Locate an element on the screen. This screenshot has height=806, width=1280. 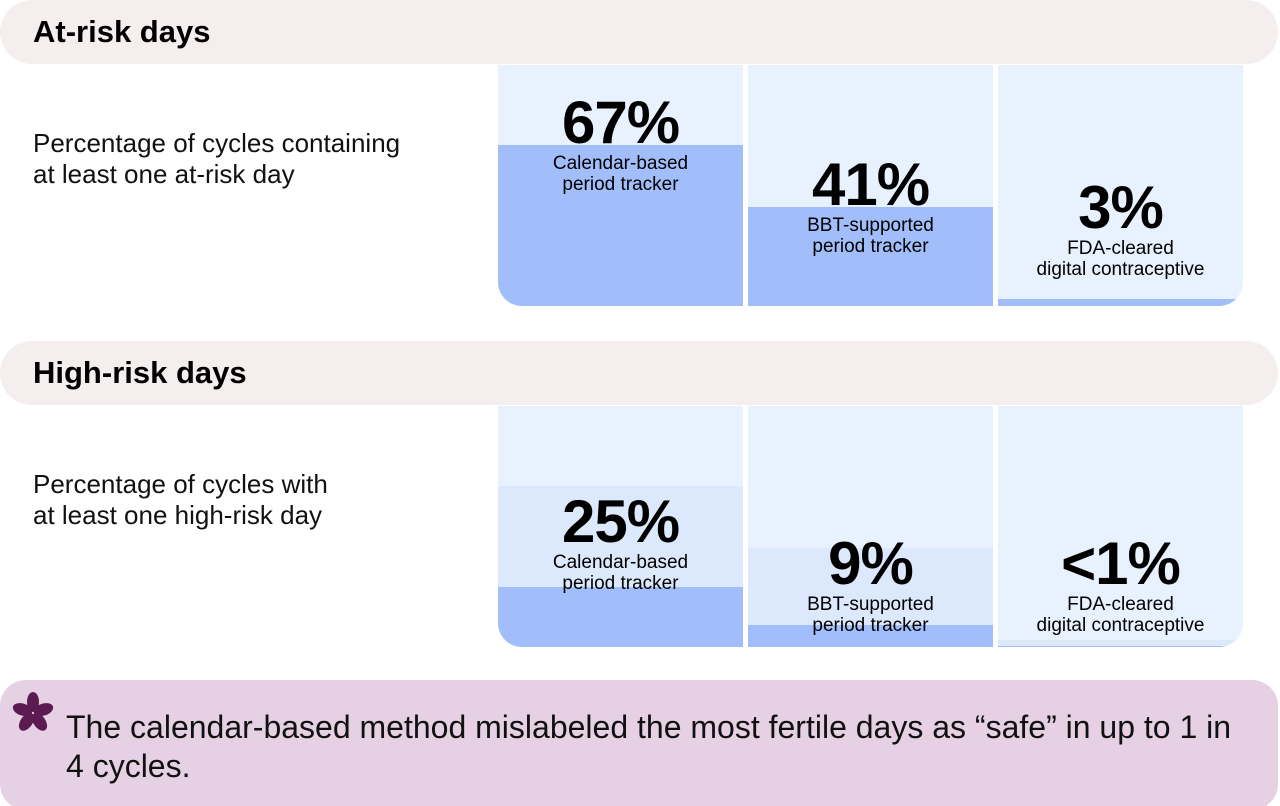
value-label: 41% is located at coordinates (870, 185).